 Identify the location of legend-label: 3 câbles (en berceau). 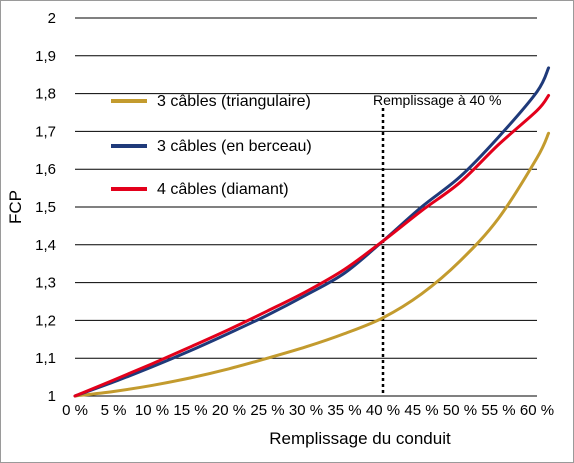
(234, 146).